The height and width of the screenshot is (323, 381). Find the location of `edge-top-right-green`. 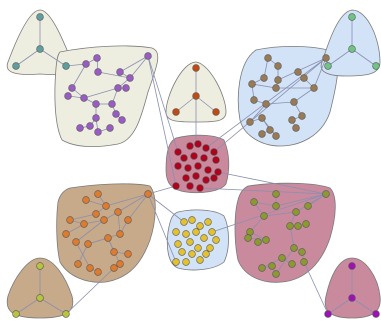

edge-top-right-green is located at coordinates (364, 57).